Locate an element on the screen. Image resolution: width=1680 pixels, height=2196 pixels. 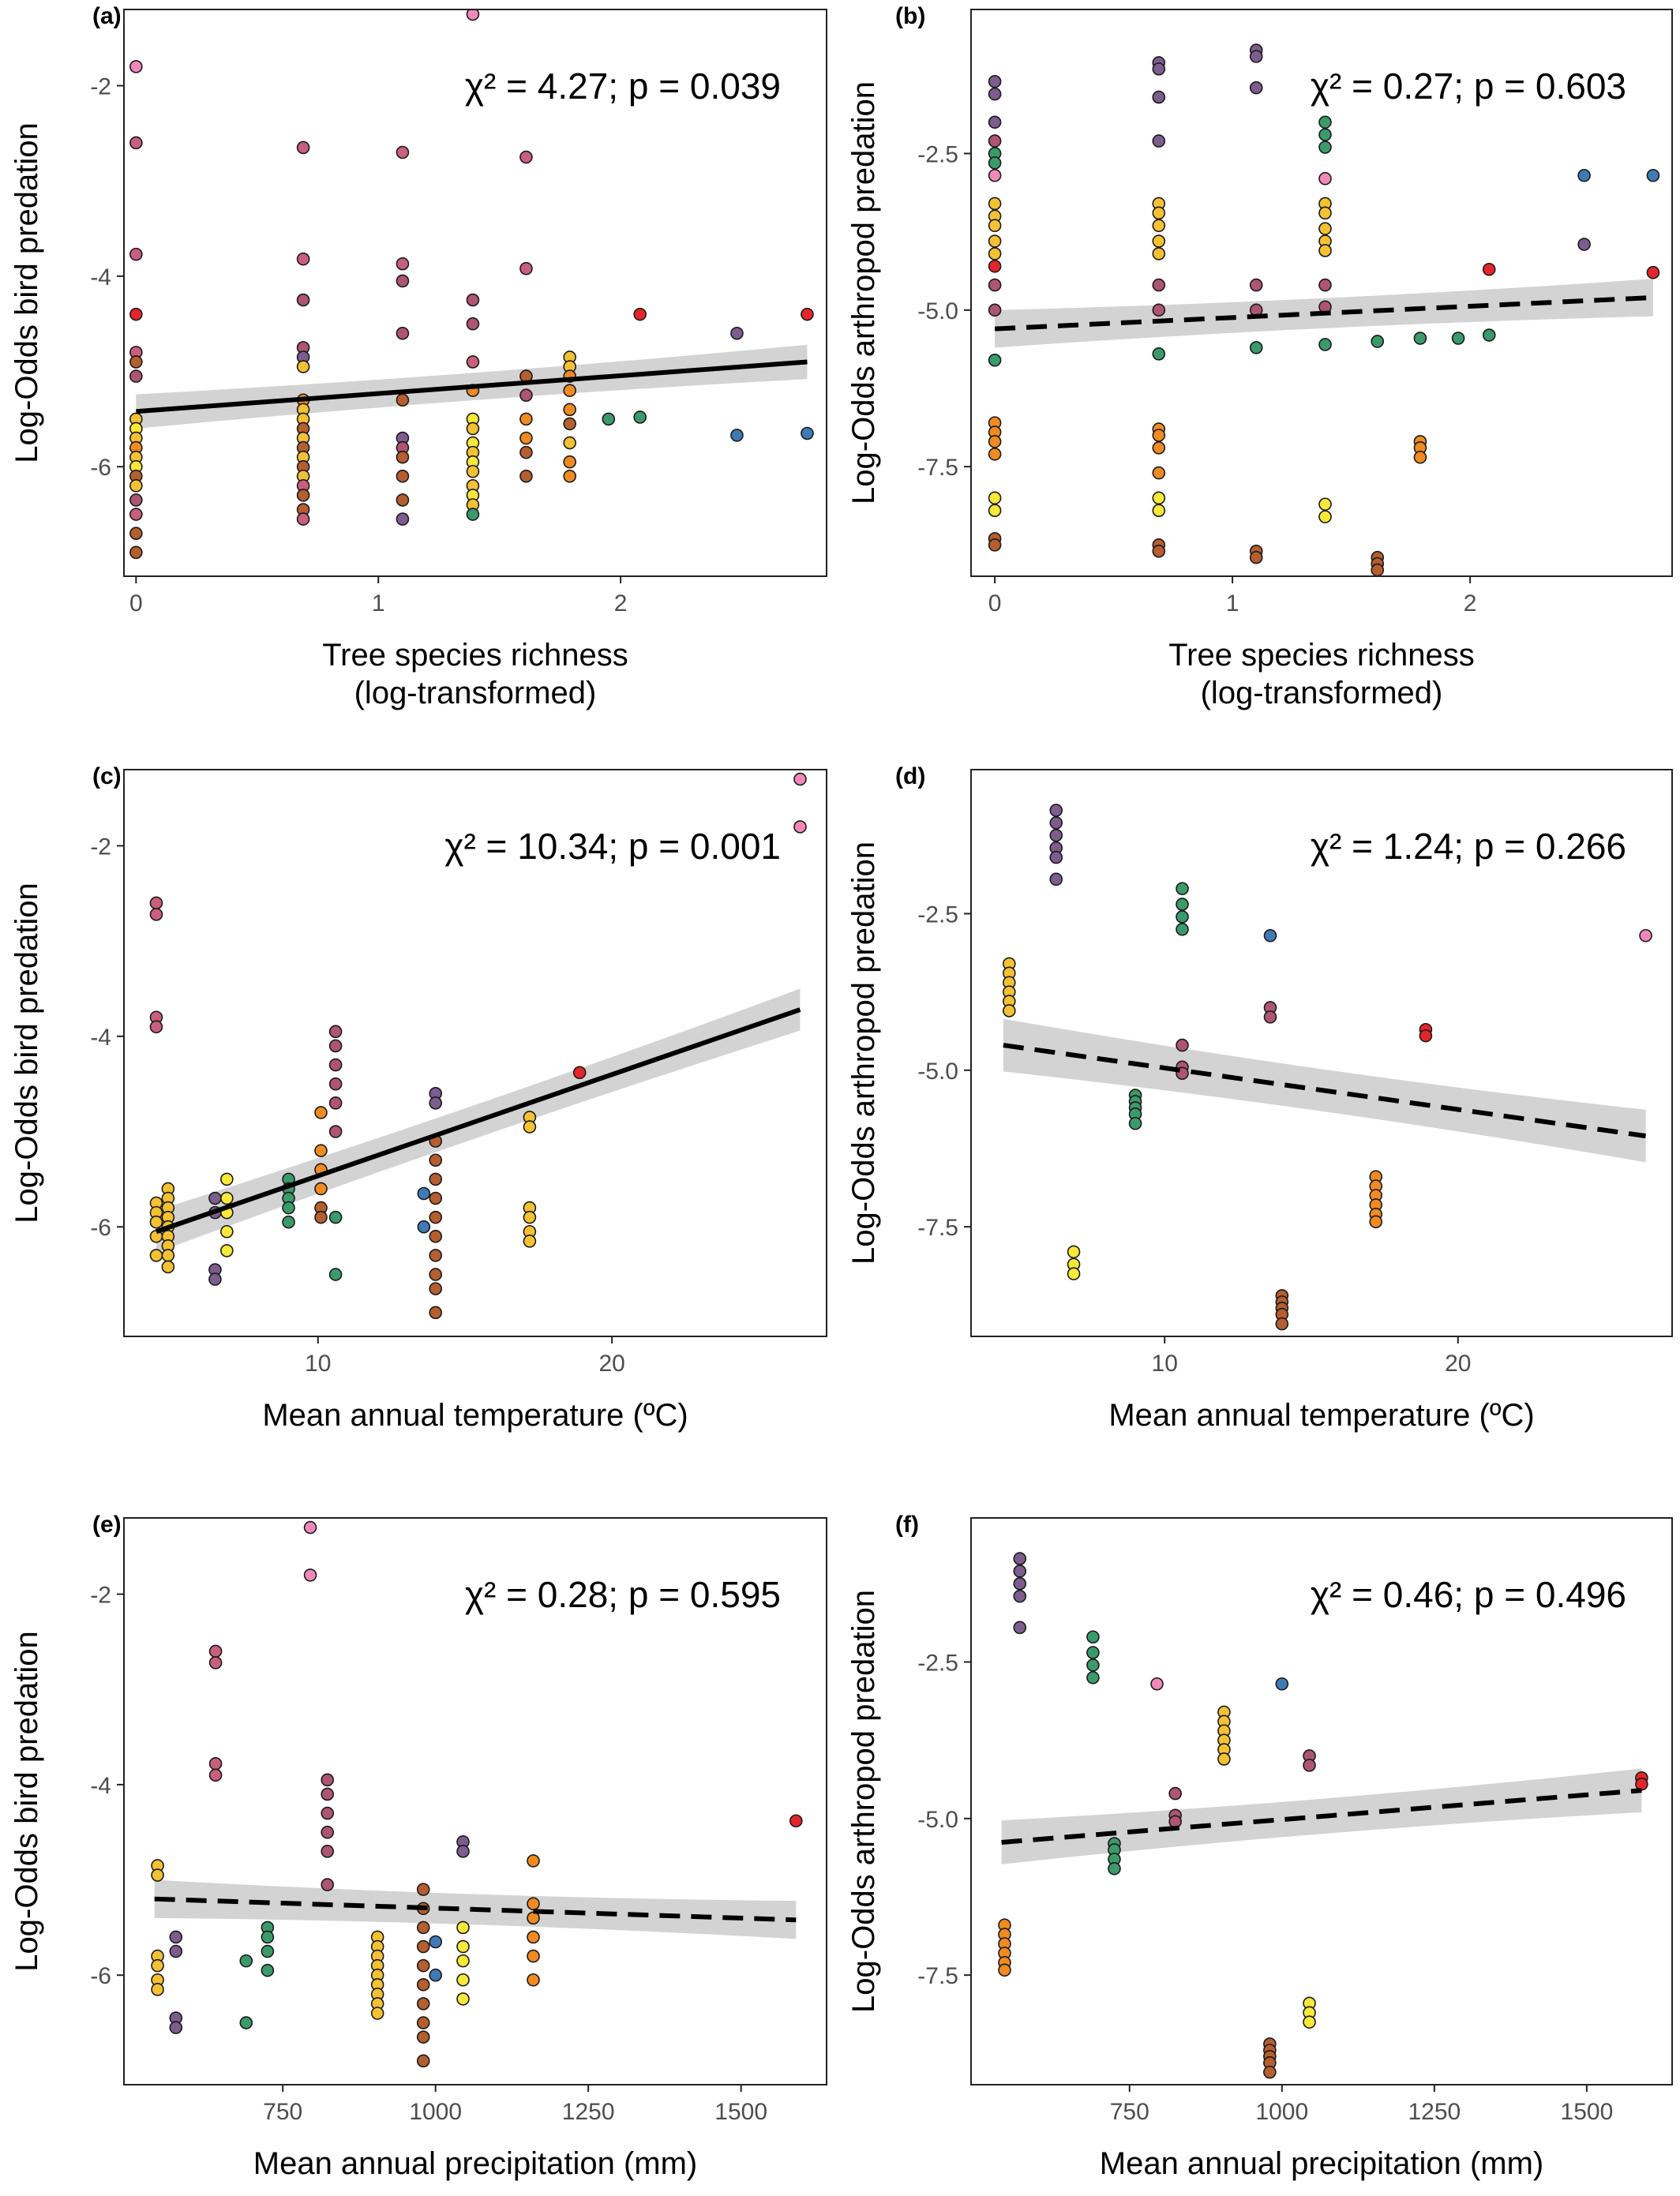
y-tick-label: -7.5 is located at coordinates (937, 1228).